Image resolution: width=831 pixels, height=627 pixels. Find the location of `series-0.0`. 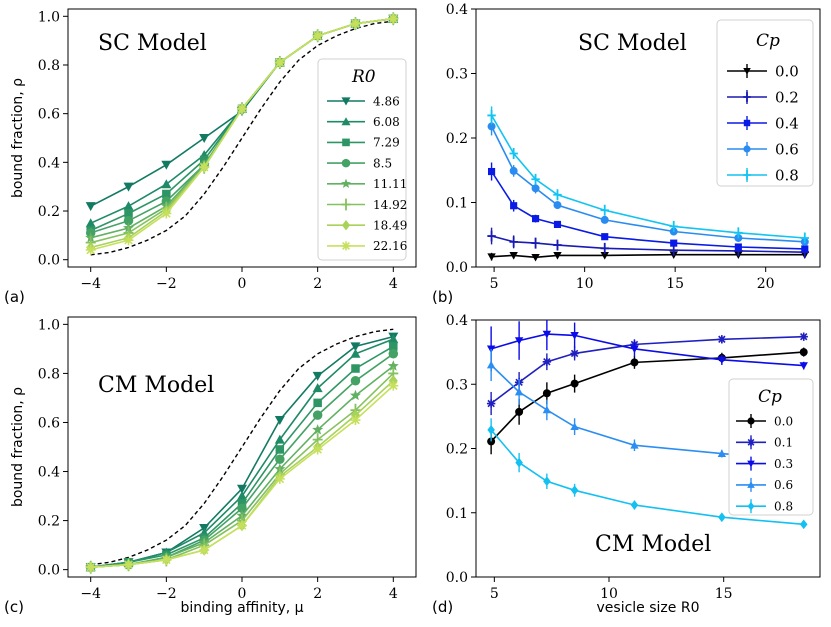

series-0.0 is located at coordinates (648, 256).